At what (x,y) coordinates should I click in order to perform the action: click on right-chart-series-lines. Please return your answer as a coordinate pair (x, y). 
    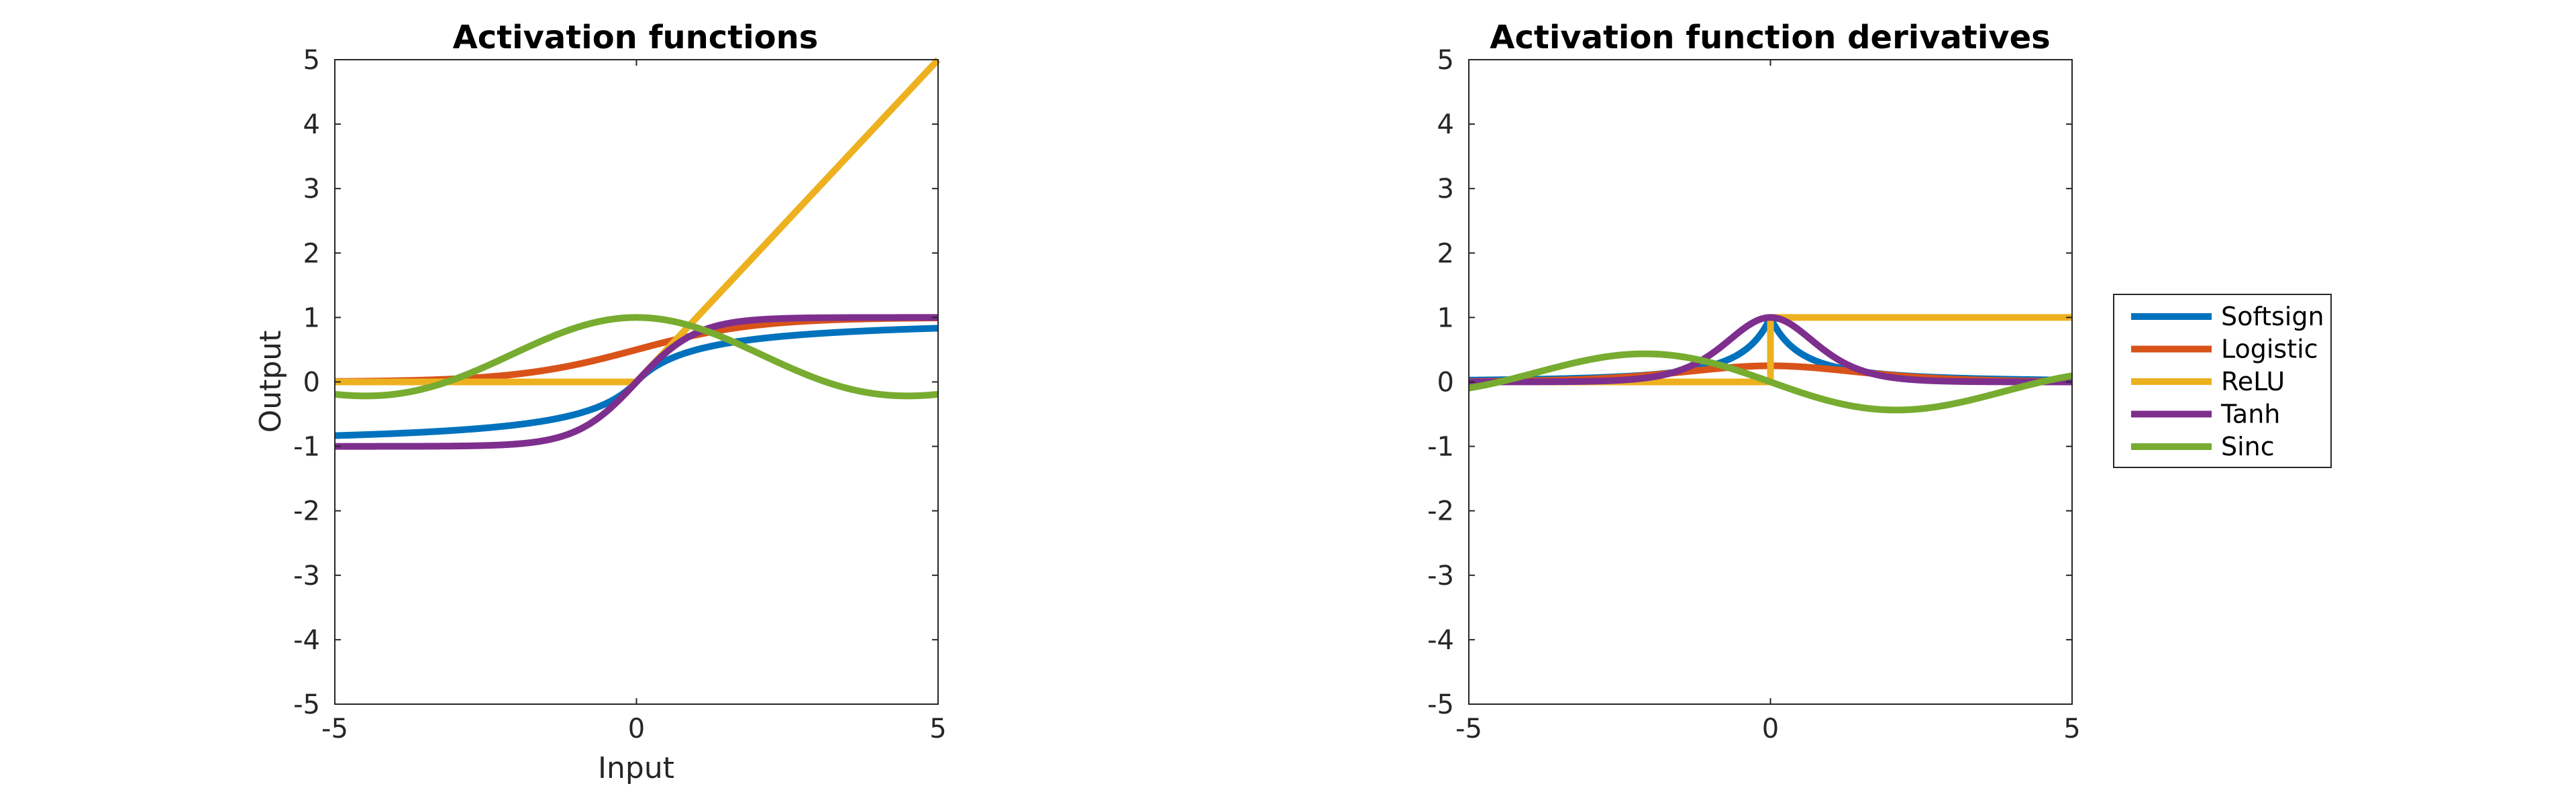
    Looking at the image, I should click on (1770, 364).